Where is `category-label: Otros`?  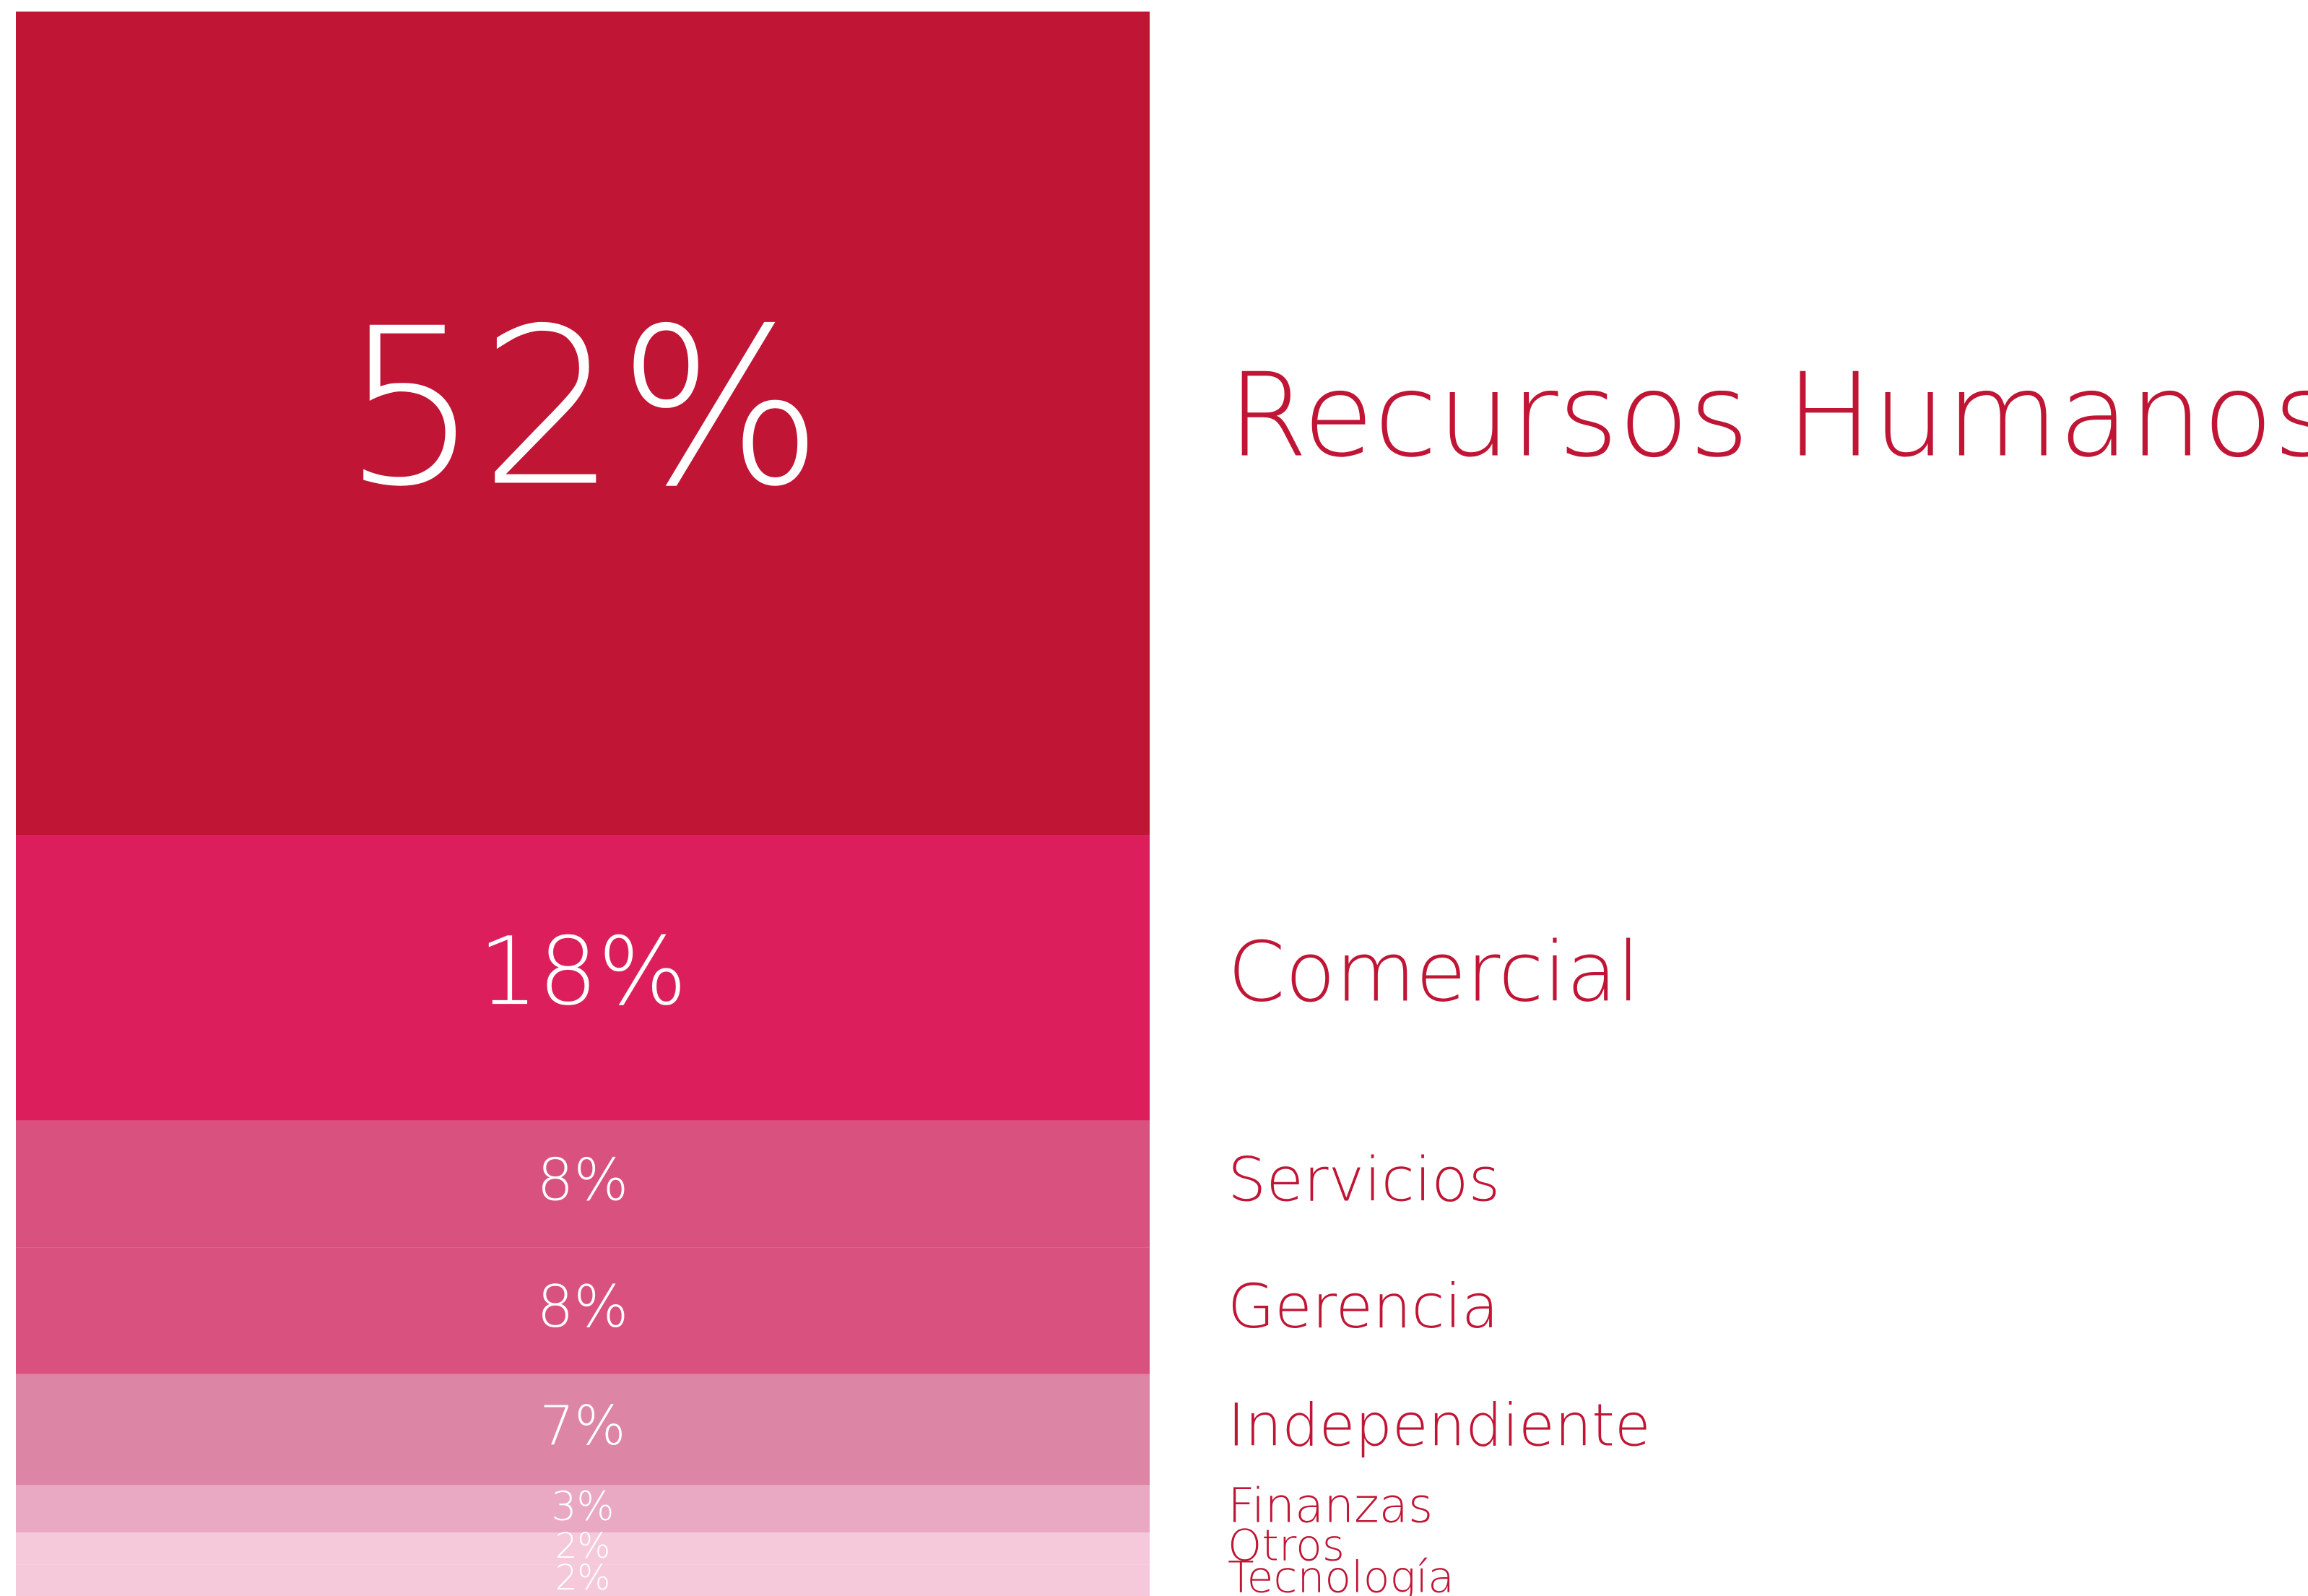 category-label: Otros is located at coordinates (1286, 1546).